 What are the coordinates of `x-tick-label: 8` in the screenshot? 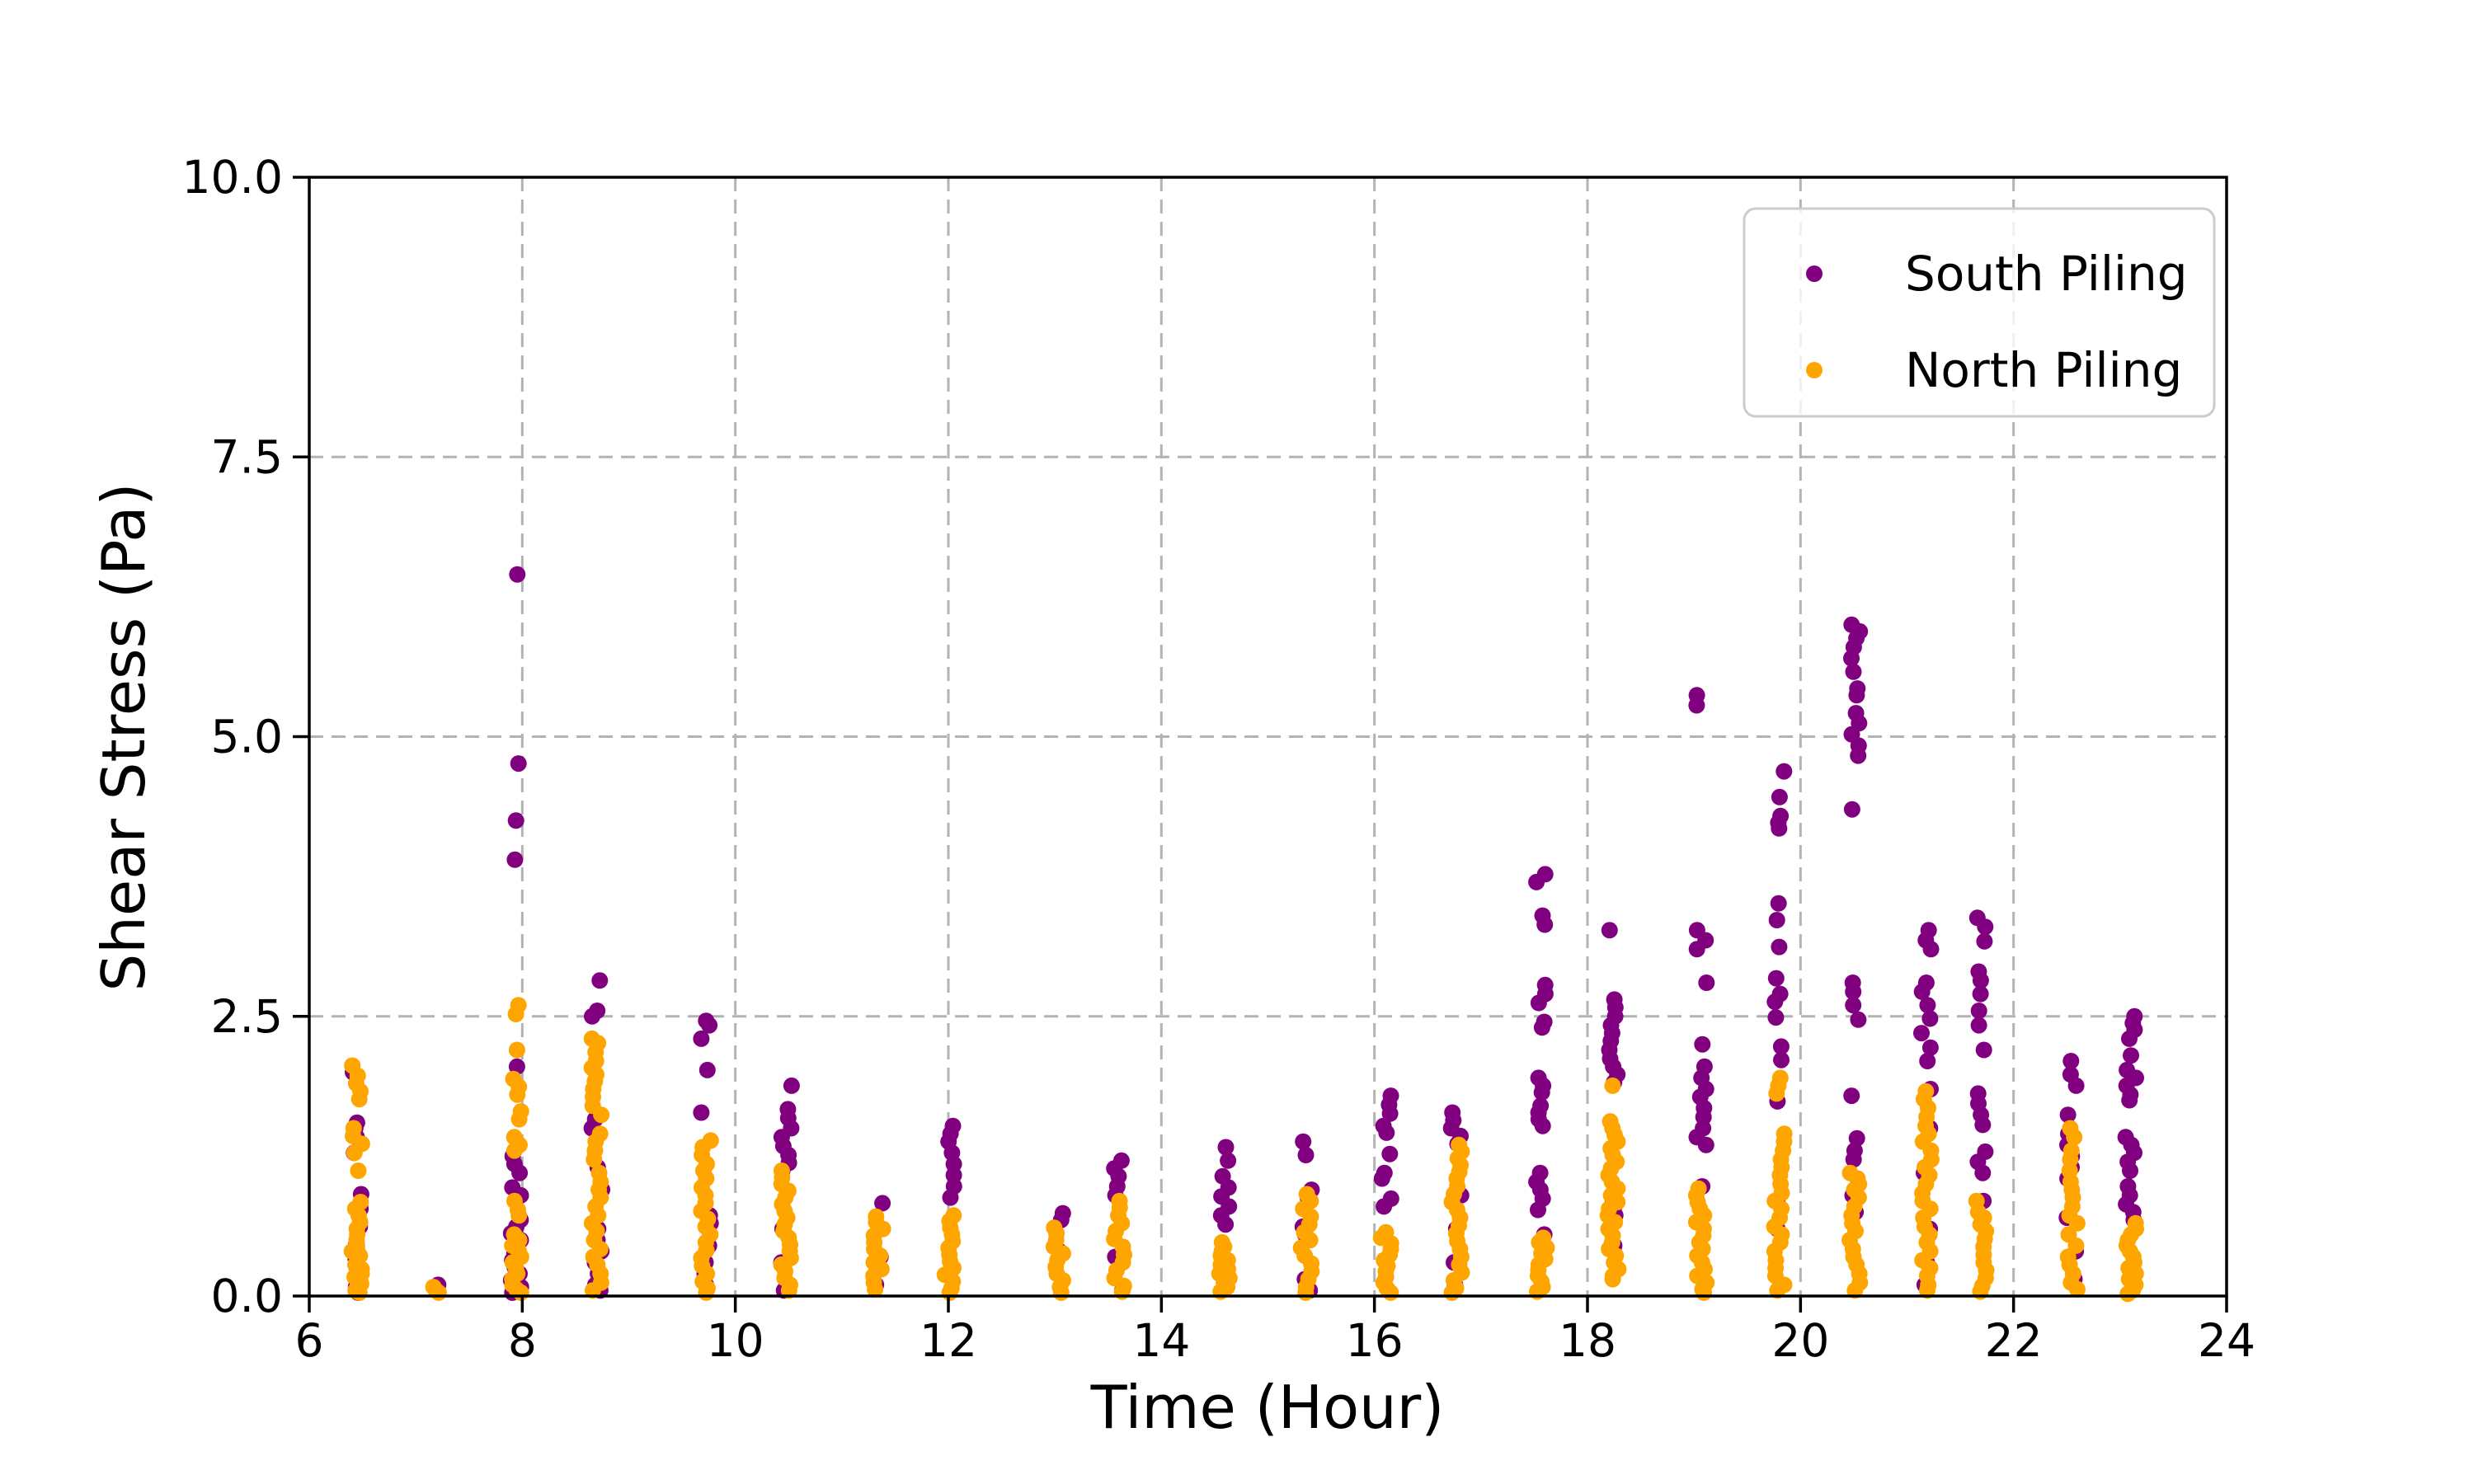 It's located at (522, 1340).